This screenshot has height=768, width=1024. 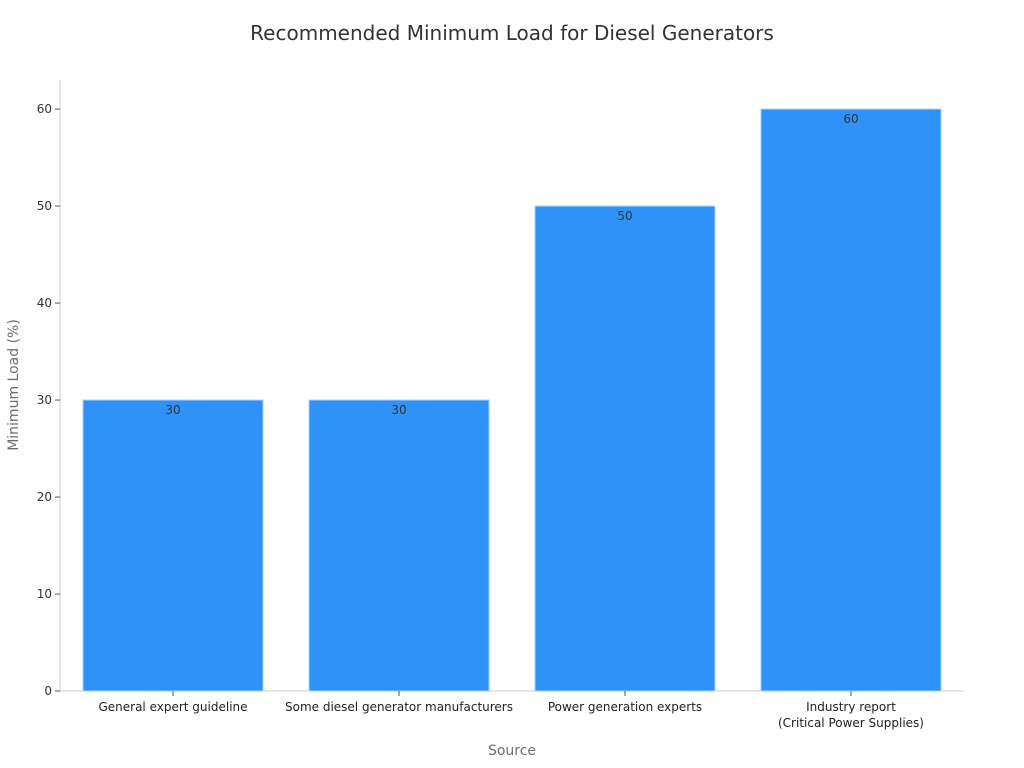 What do you see at coordinates (850, 119) in the screenshot?
I see `bar-data-label: 60` at bounding box center [850, 119].